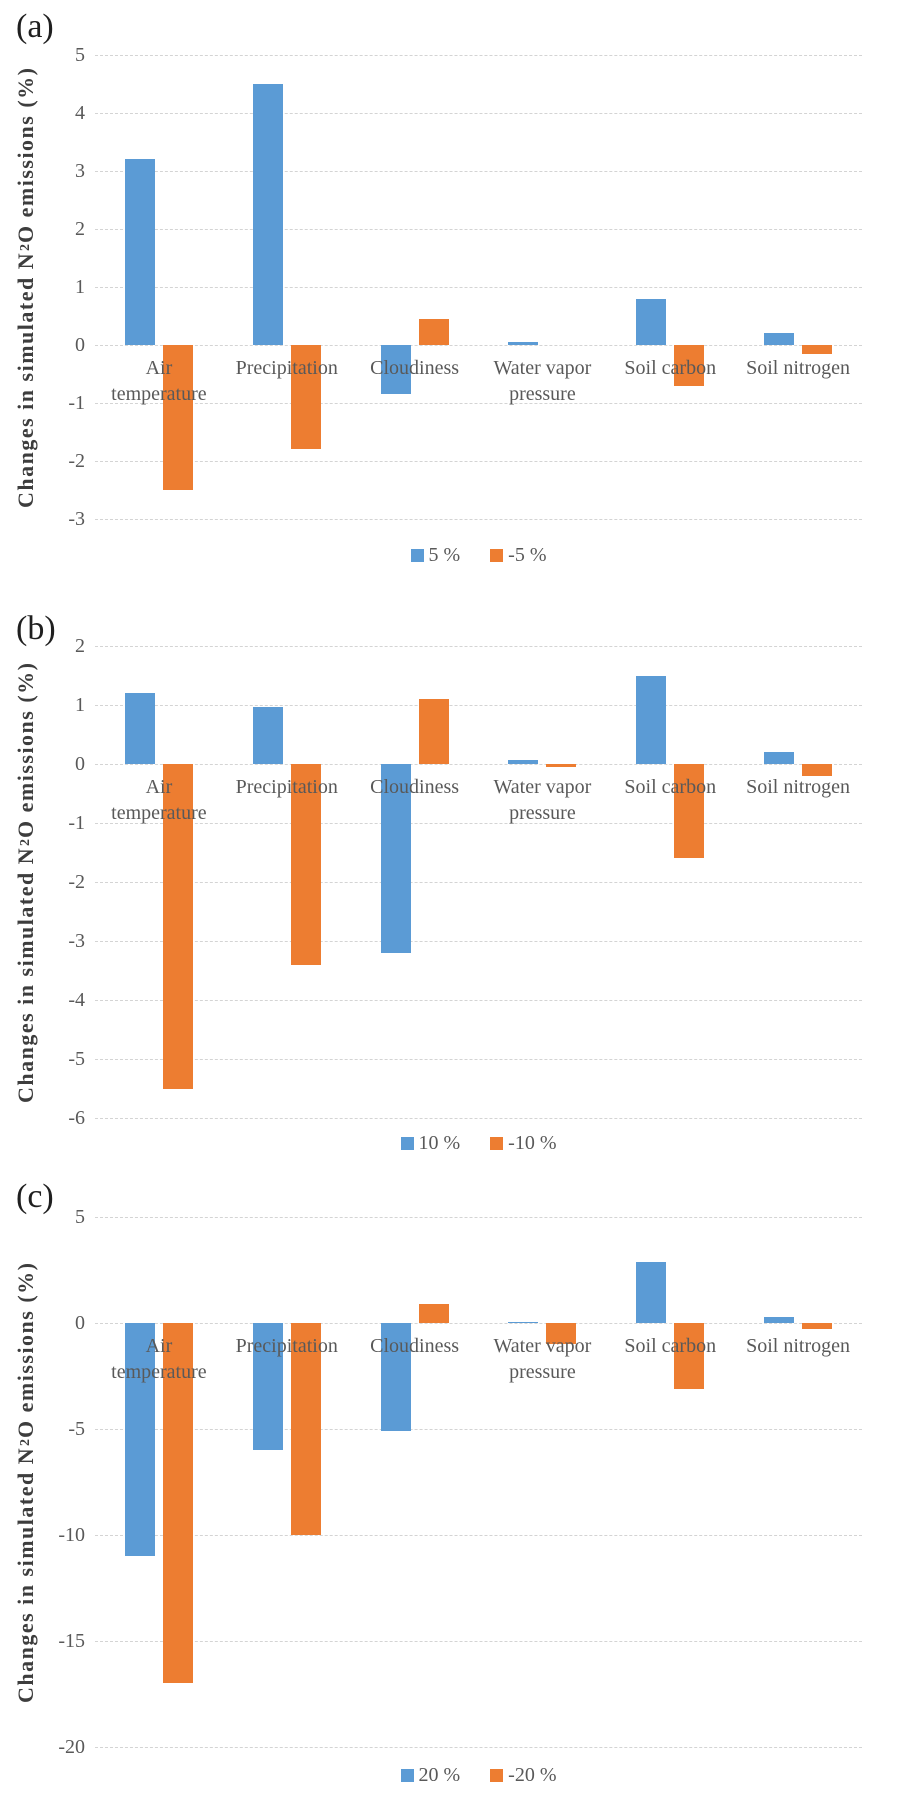 The height and width of the screenshot is (1807, 898). I want to click on bar-a-s1-water-vapor-pressure, so click(523, 343).